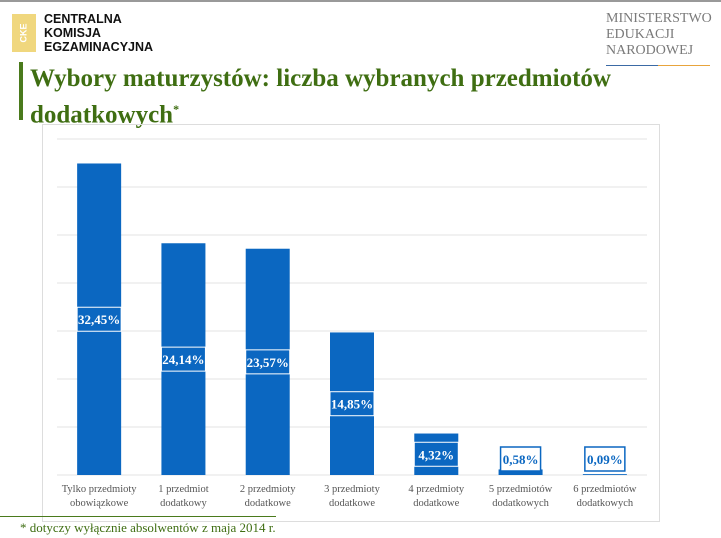 The height and width of the screenshot is (538, 721). I want to click on x-tick-label: 3 przedmioty, so click(352, 489).